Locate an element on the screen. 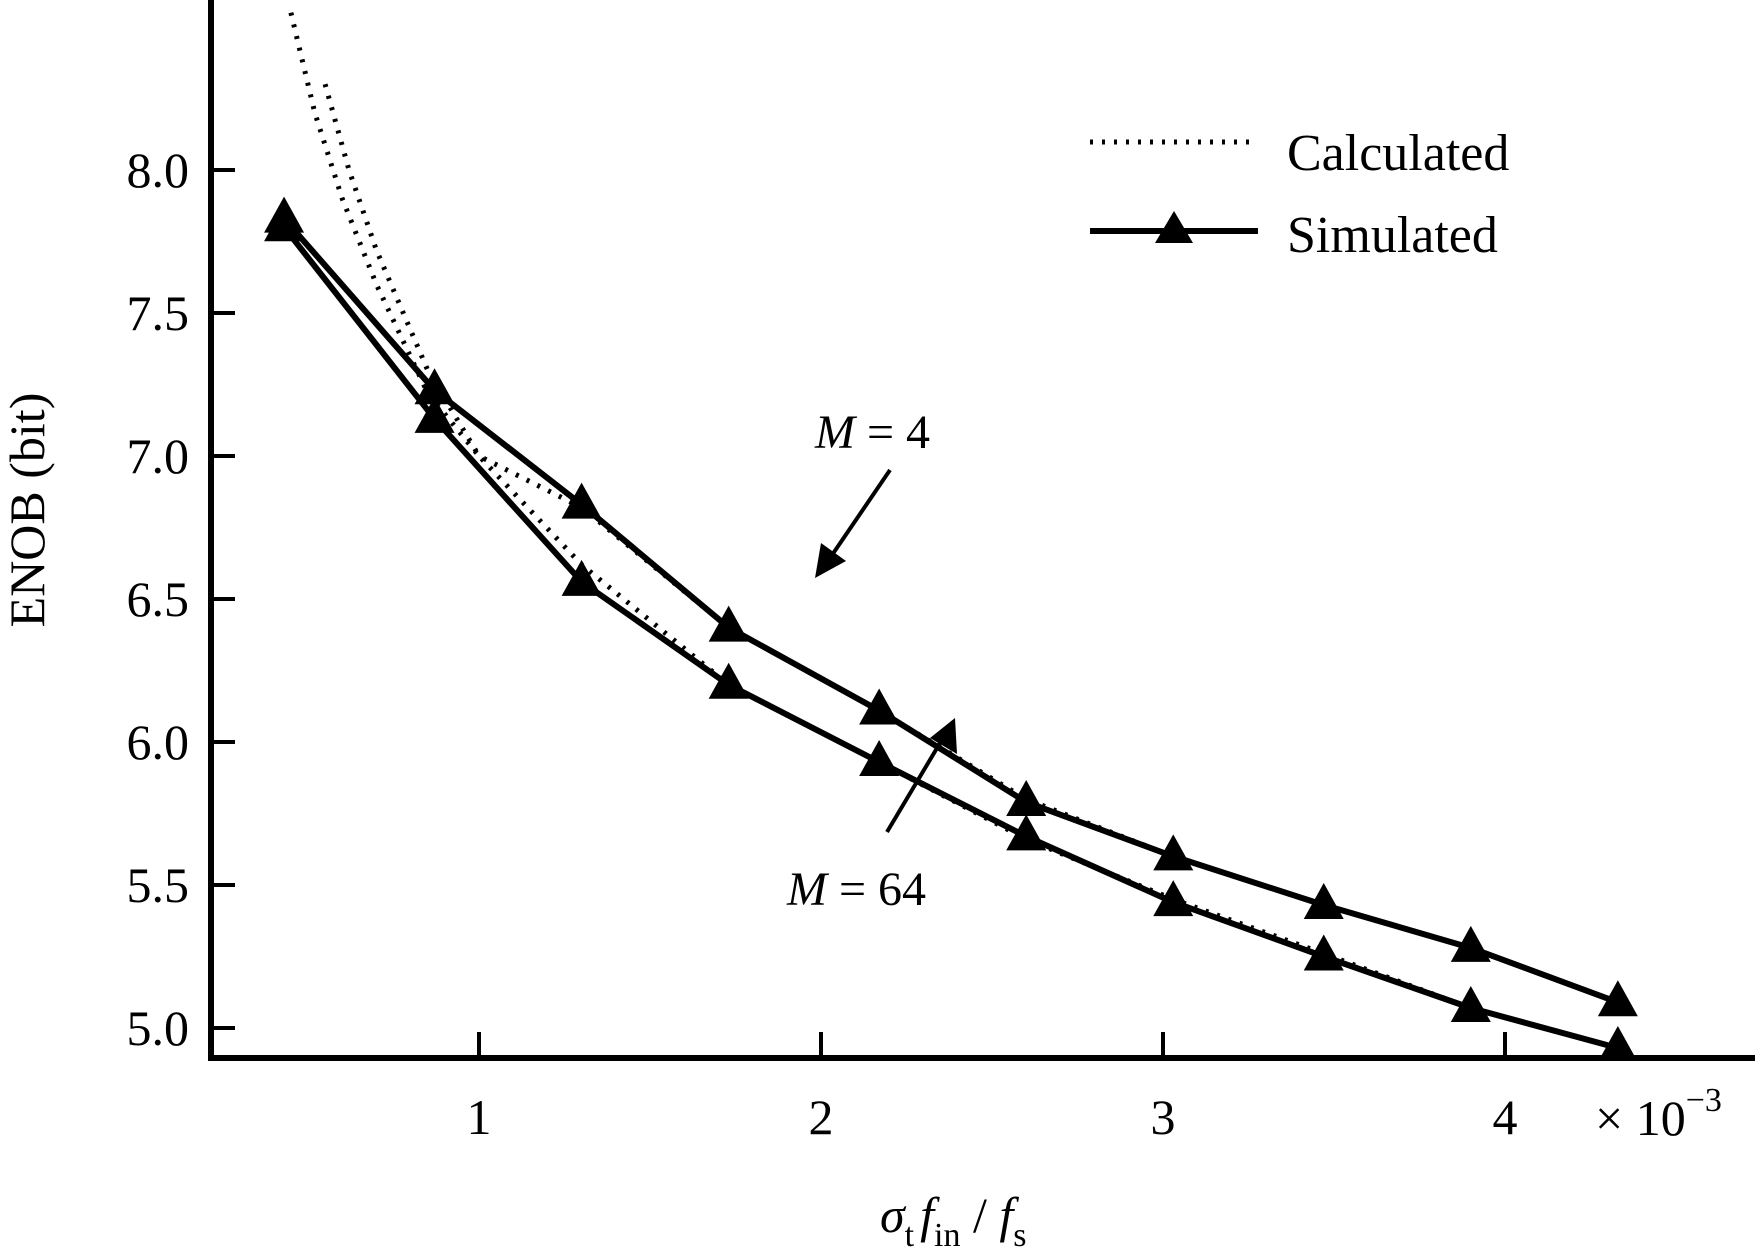  x-multiplier: × 10⁻³ is located at coordinates (1658, 1114).